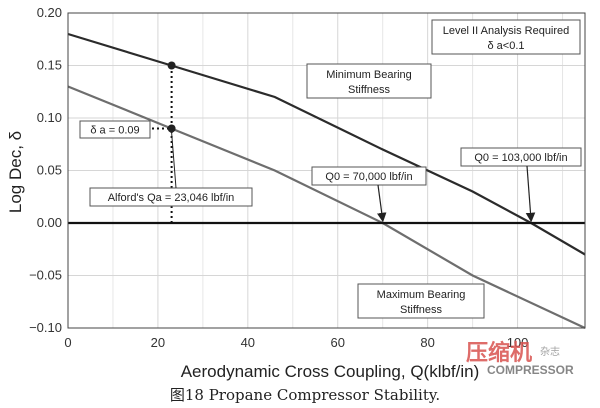 This screenshot has height=408, width=600. I want to click on watermark-main: 压缩机, so click(499, 353).